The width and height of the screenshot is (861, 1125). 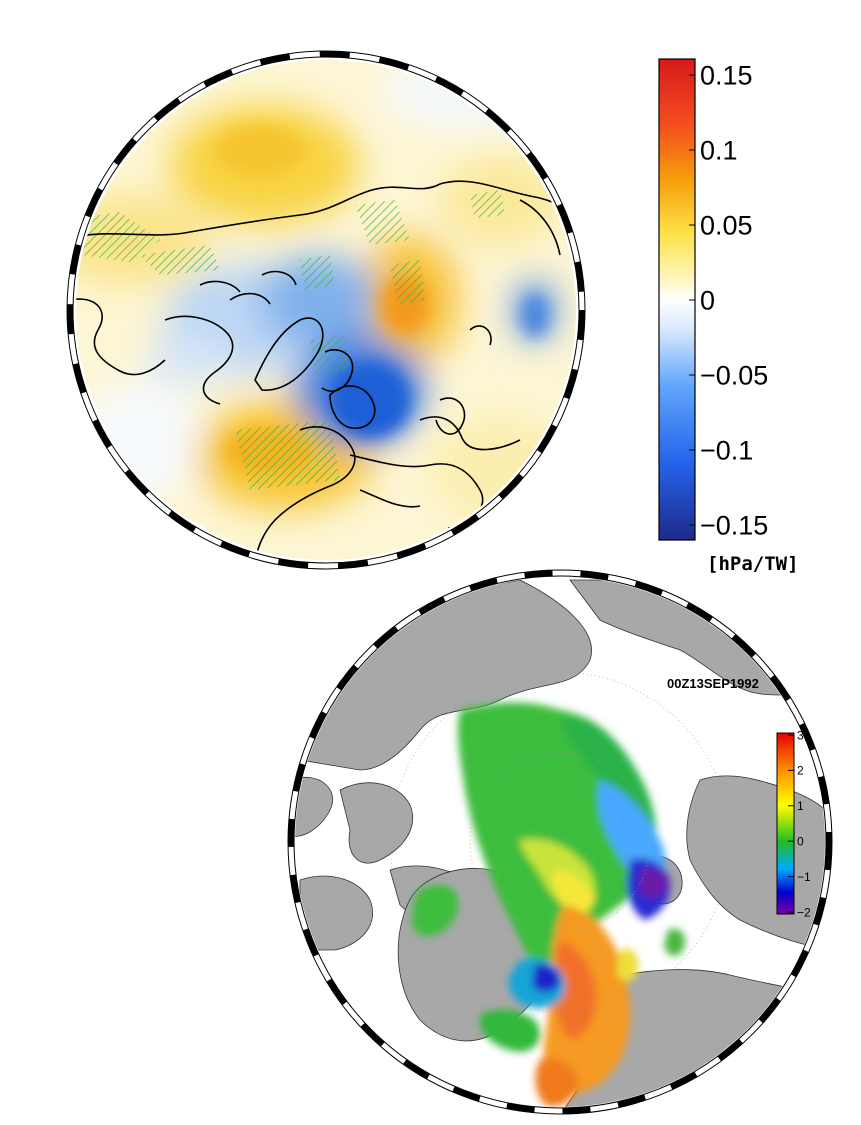 I want to click on top-colorbar-tick-label: −0.15, so click(x=734, y=526).